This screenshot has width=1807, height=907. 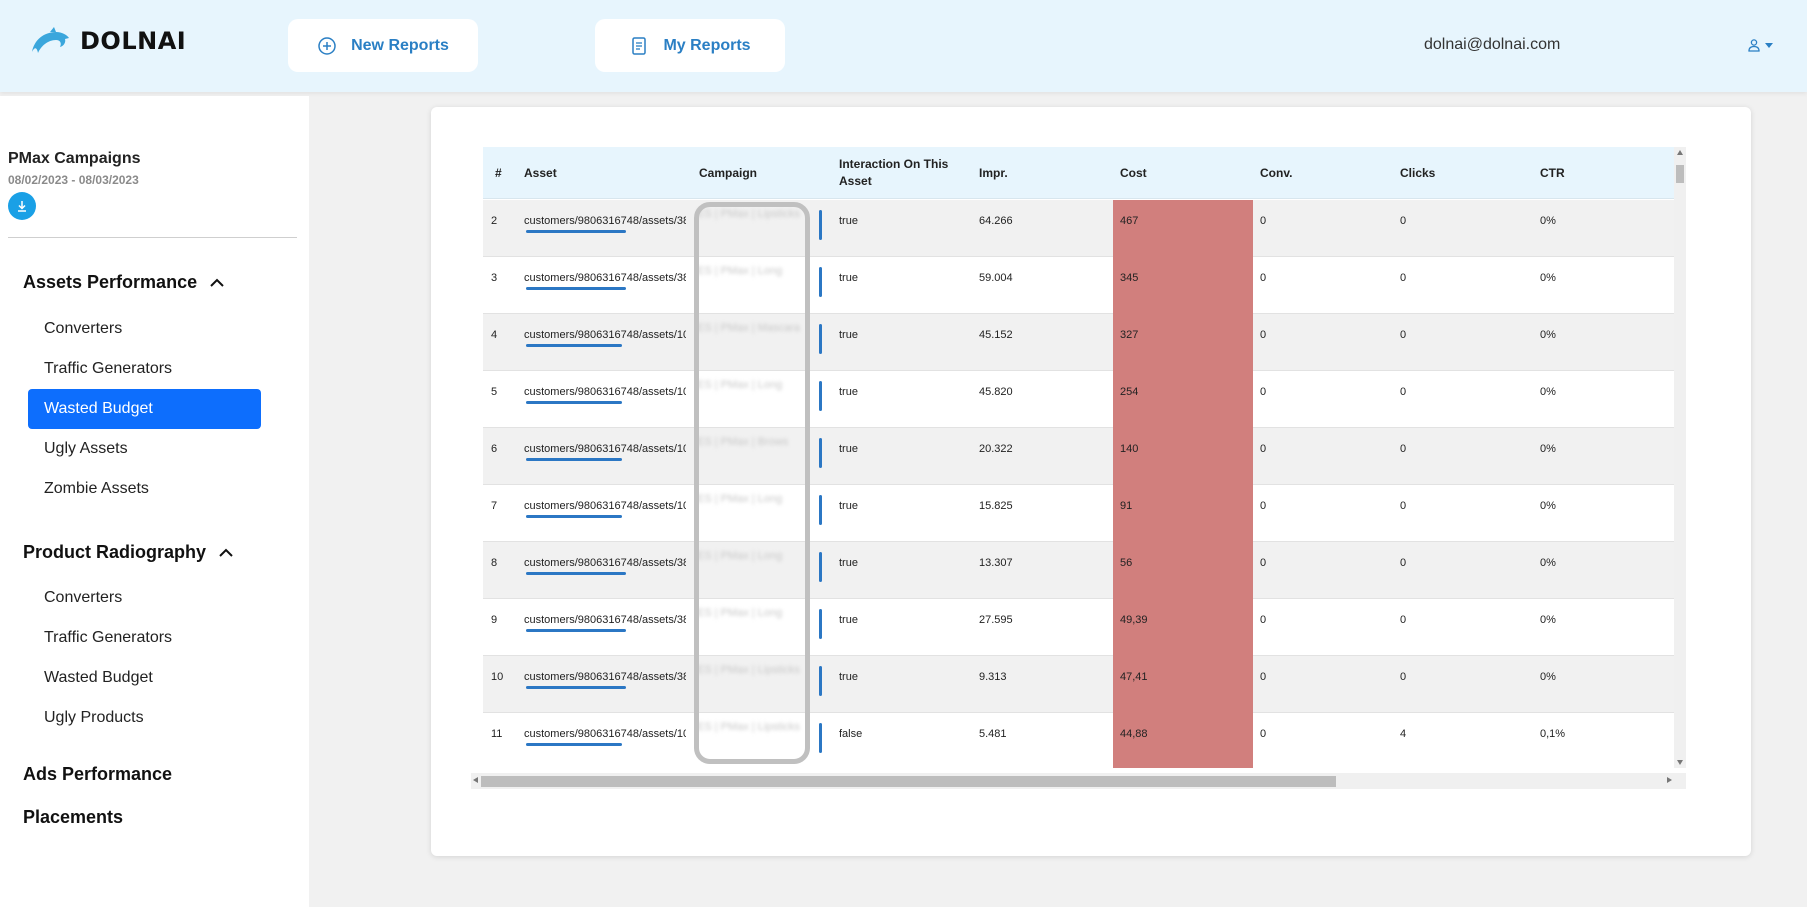 What do you see at coordinates (1680, 762) in the screenshot?
I see `scroll-down-arrow-icon` at bounding box center [1680, 762].